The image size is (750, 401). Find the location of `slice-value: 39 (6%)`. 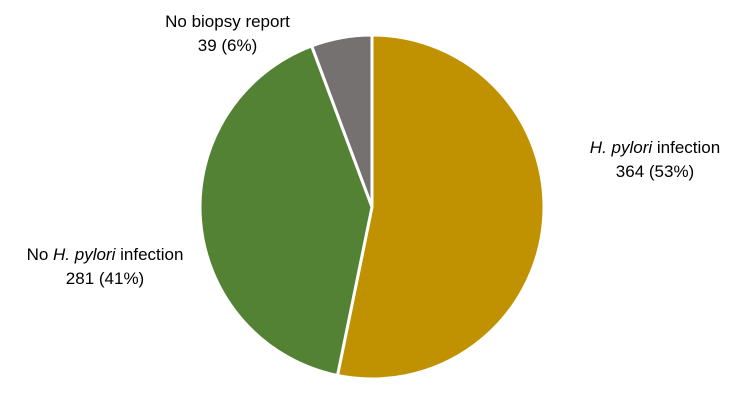

slice-value: 39 (6%) is located at coordinates (227, 45).